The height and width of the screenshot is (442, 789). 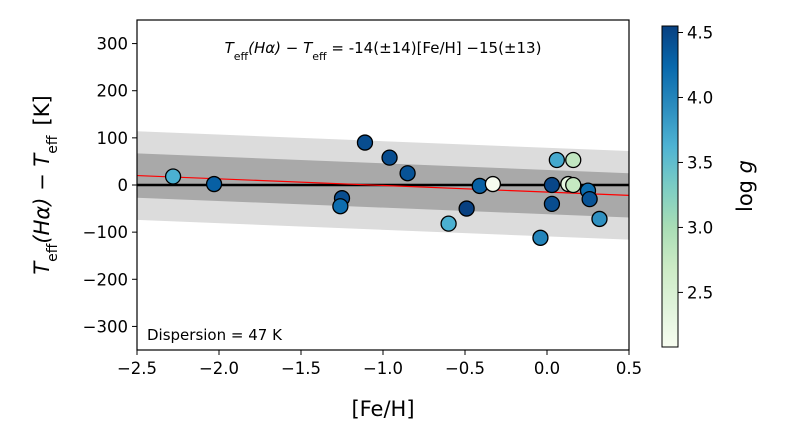 I want to click on x-tick-label: 0.5, so click(x=629, y=368).